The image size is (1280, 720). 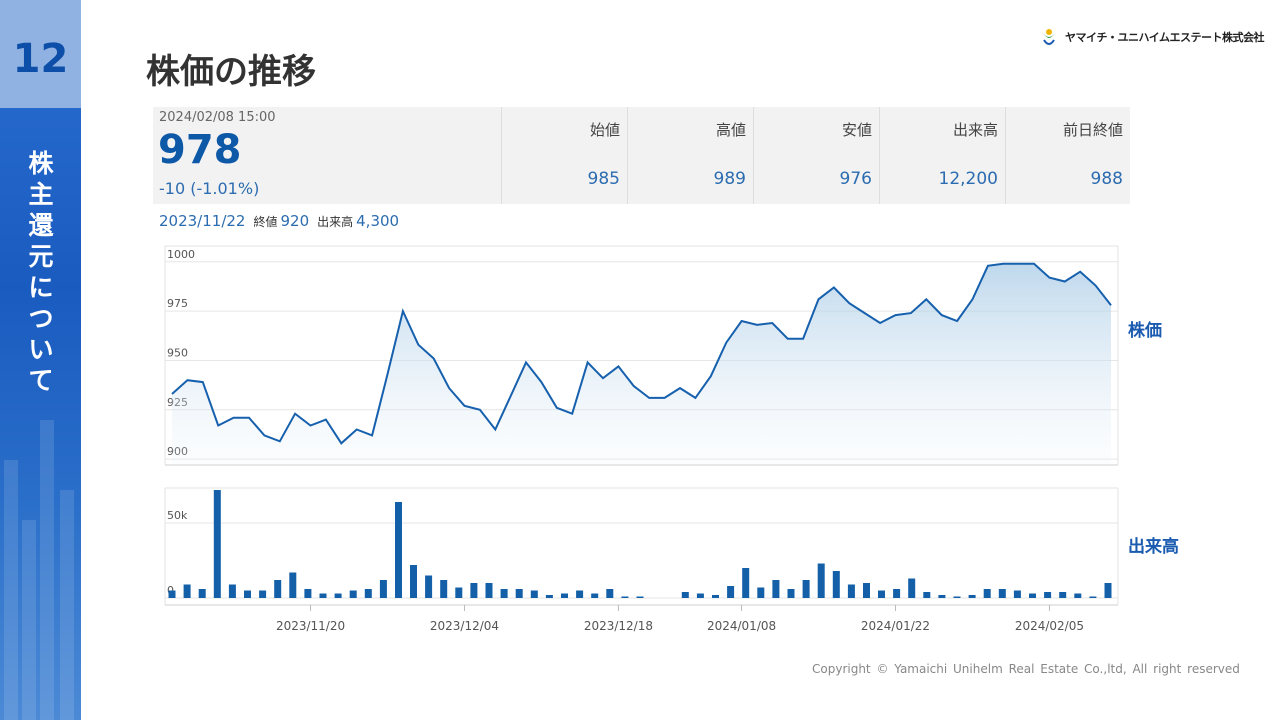 What do you see at coordinates (177, 515) in the screenshot?
I see `volume-tick-label: 50k` at bounding box center [177, 515].